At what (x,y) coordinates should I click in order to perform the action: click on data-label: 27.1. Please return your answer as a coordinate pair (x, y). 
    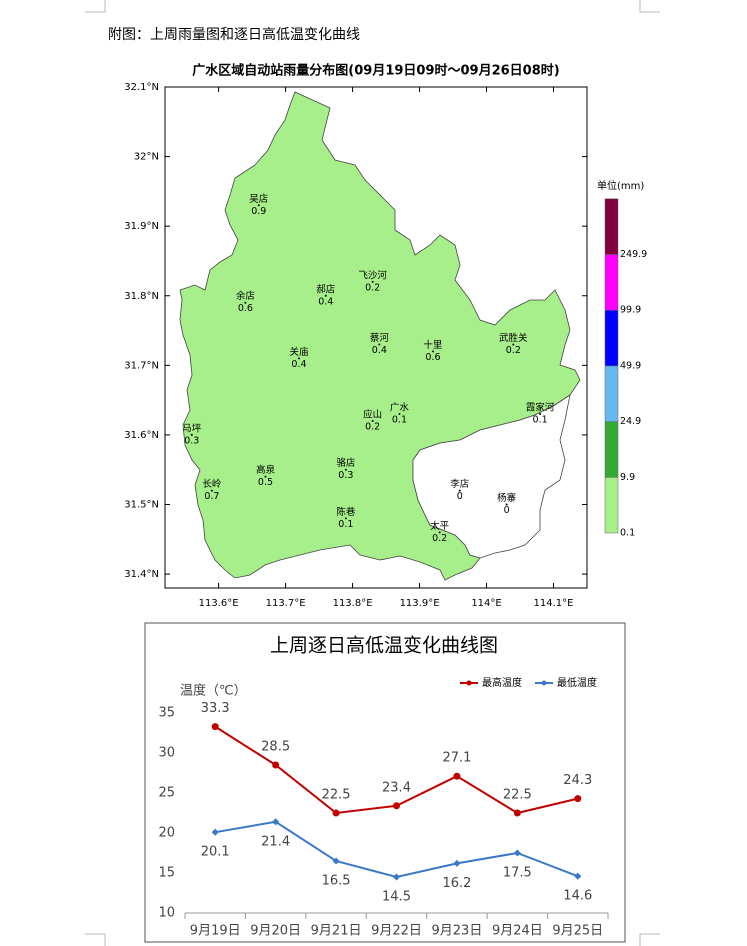
    Looking at the image, I should click on (456, 758).